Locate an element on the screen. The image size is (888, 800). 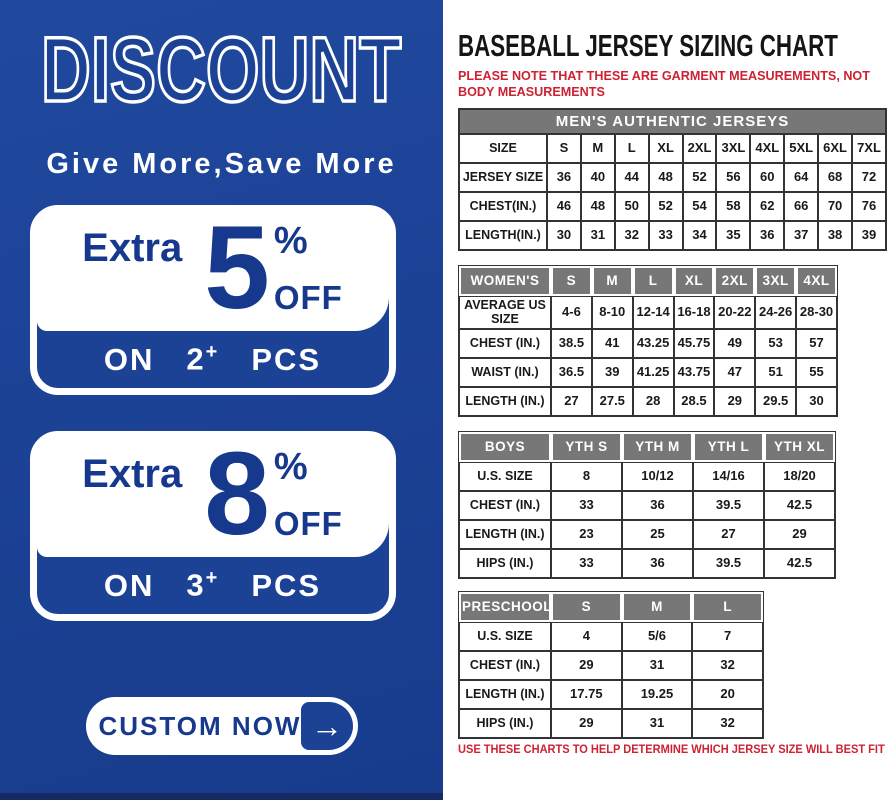
data-cell: 20-22 is located at coordinates (735, 312).